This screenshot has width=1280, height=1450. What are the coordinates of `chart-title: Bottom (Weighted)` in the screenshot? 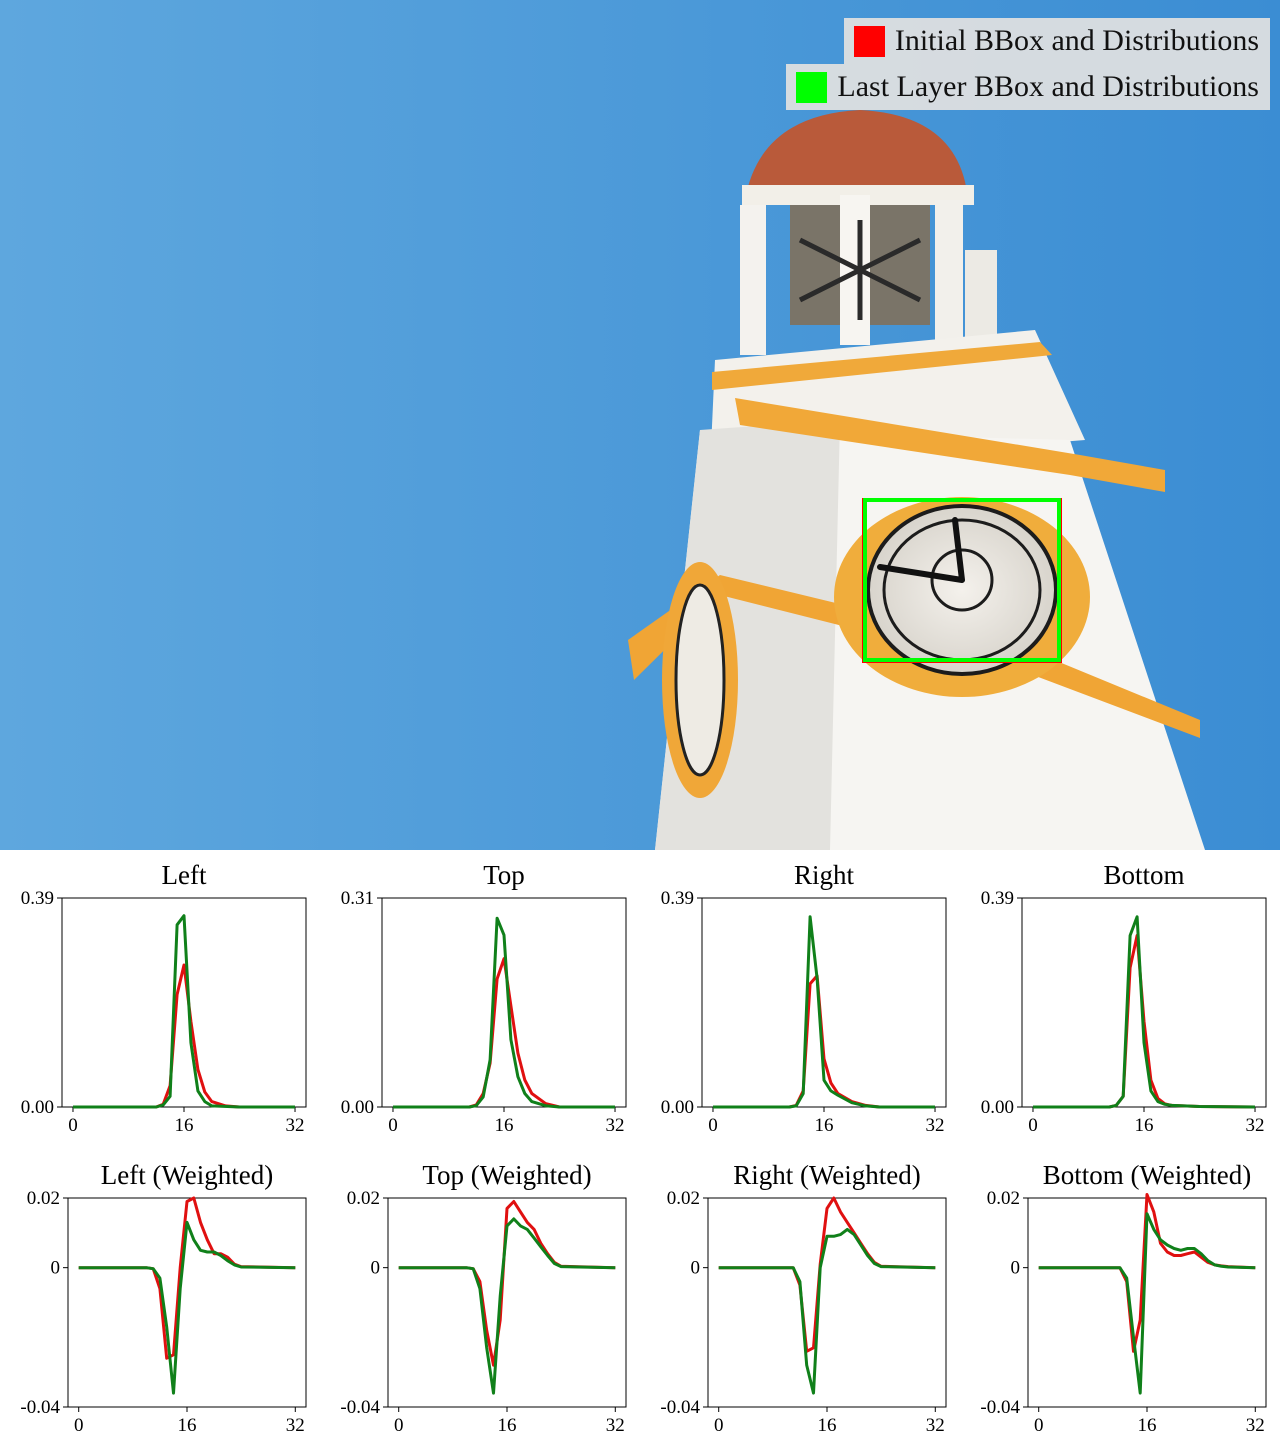 It's located at (1147, 1175).